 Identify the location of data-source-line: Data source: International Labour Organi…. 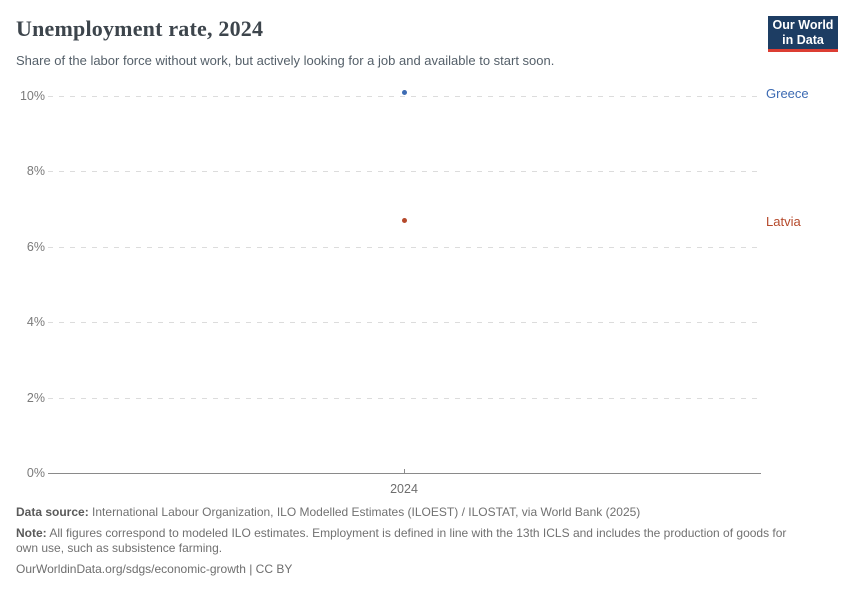
(407, 513).